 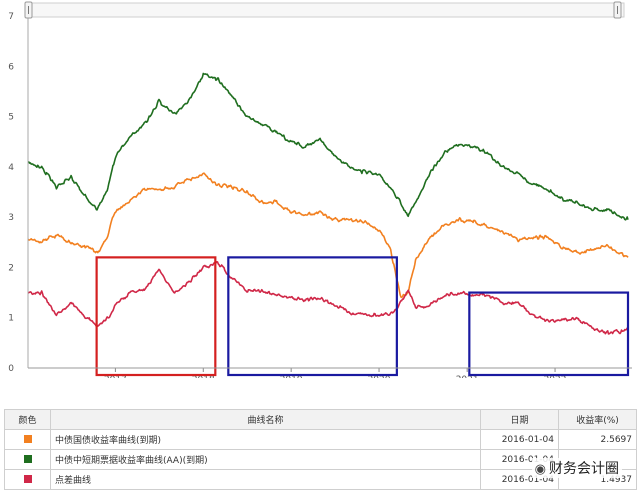 What do you see at coordinates (597, 419) in the screenshot?
I see `header-rate: 收益率(%)` at bounding box center [597, 419].